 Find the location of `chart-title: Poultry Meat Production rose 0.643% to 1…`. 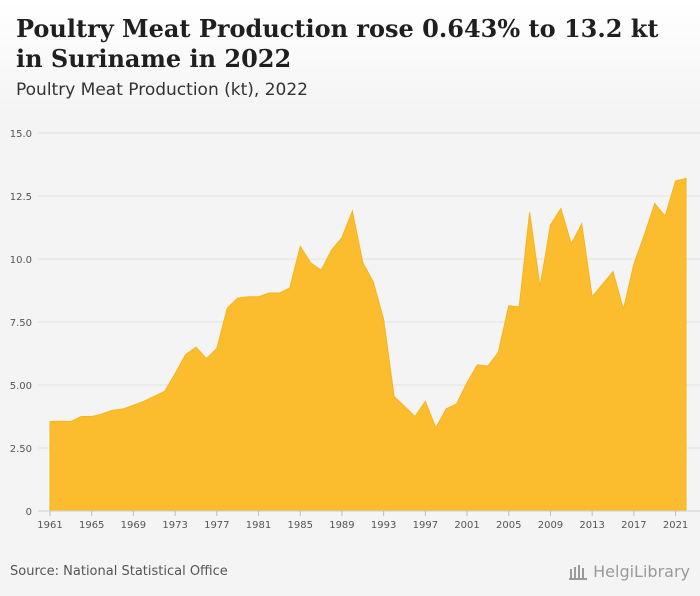

chart-title: Poultry Meat Production rose 0.643% to 1… is located at coordinates (337, 43).